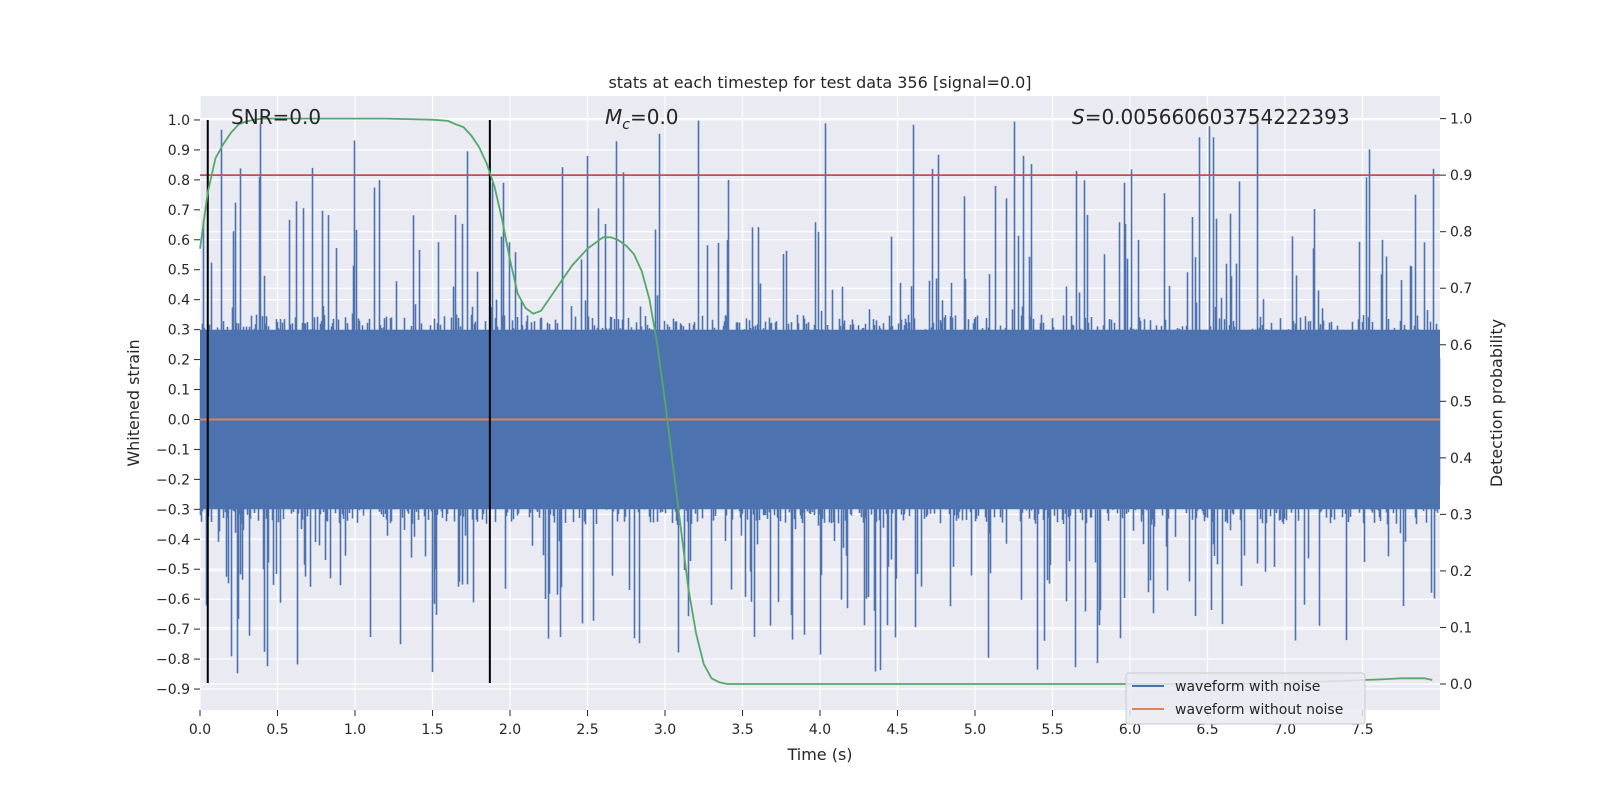  What do you see at coordinates (173, 540) in the screenshot?
I see `y-tick-label: −0.4` at bounding box center [173, 540].